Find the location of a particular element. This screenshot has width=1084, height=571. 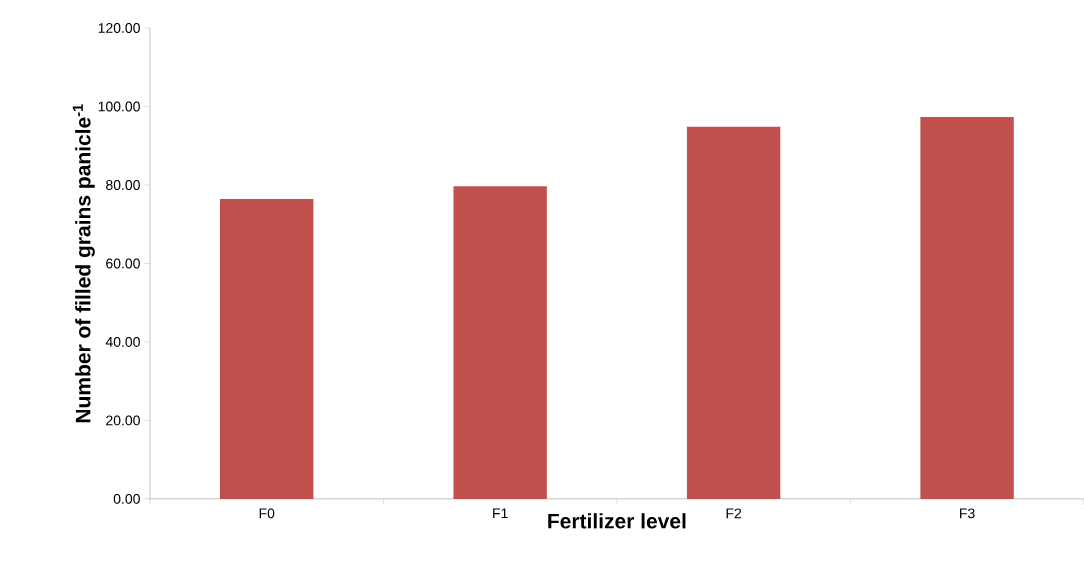

y-tick-label: 40.00 is located at coordinates (122, 342).